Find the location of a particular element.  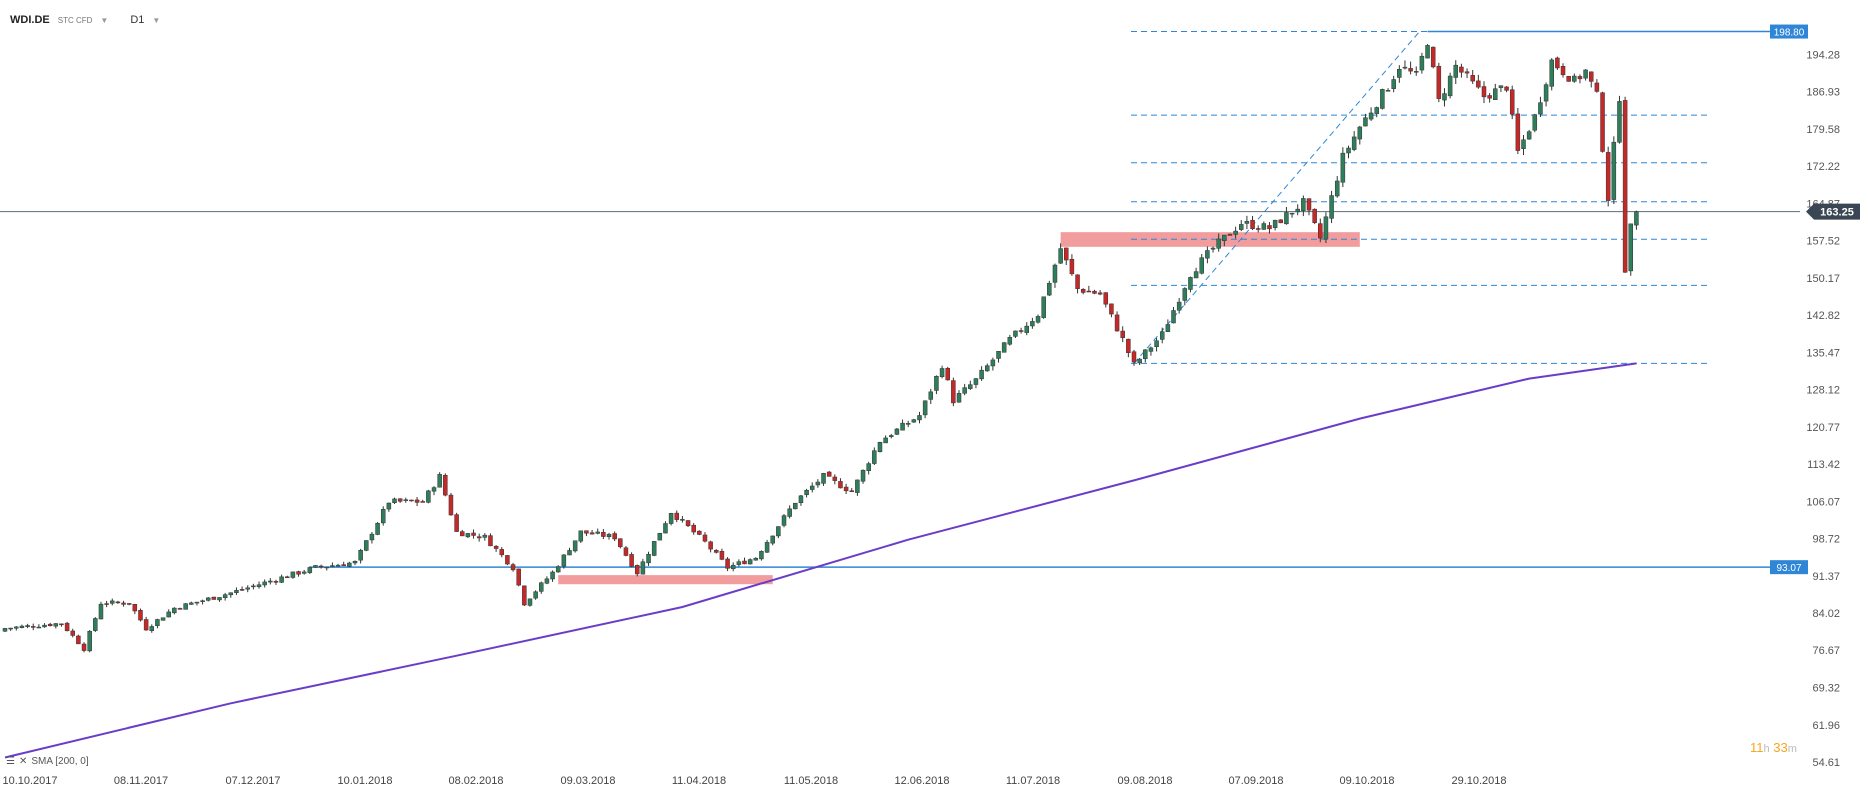

x-tick-label: 08.11.2017 is located at coordinates (141, 781).